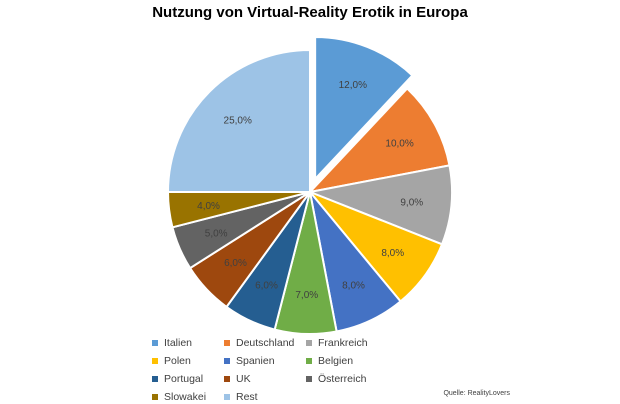 The height and width of the screenshot is (404, 620). I want to click on legend-label: Österreich, so click(342, 379).